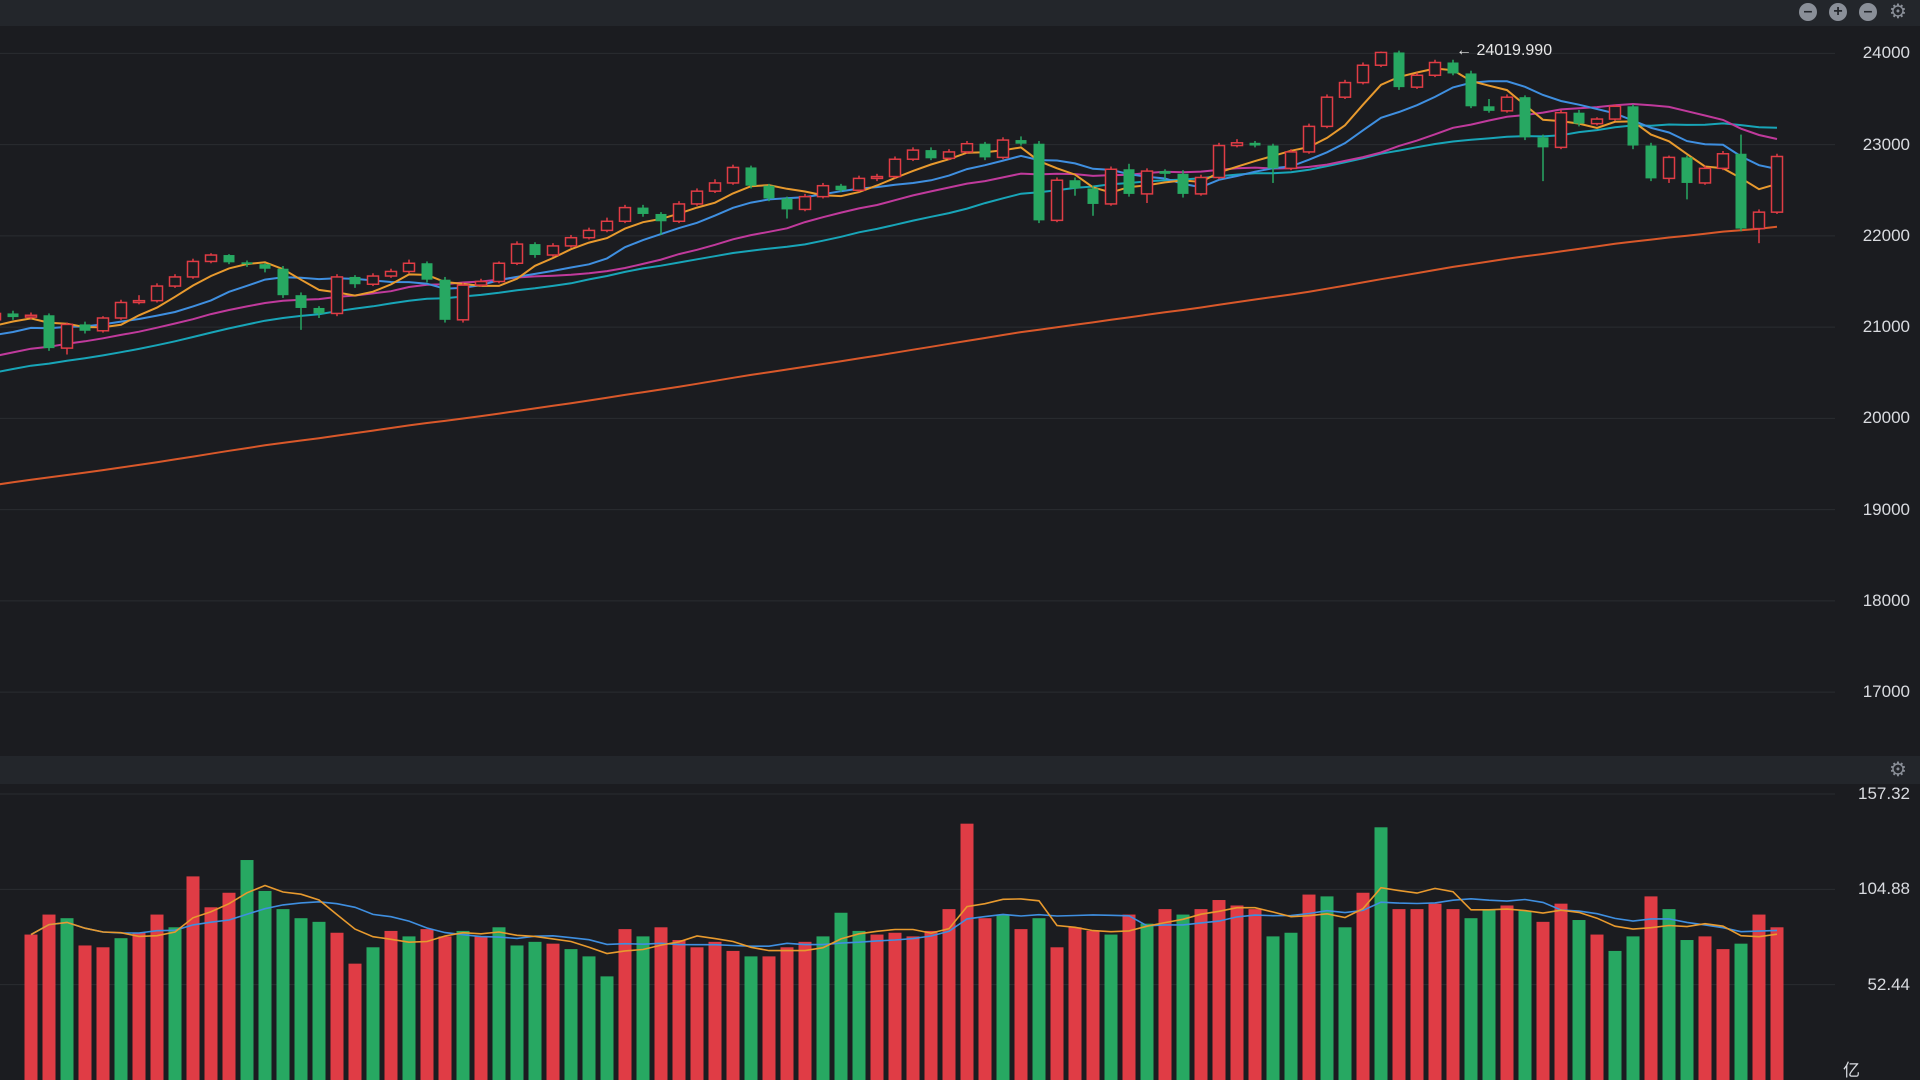  I want to click on minus-circle-icon: –, so click(1868, 12).